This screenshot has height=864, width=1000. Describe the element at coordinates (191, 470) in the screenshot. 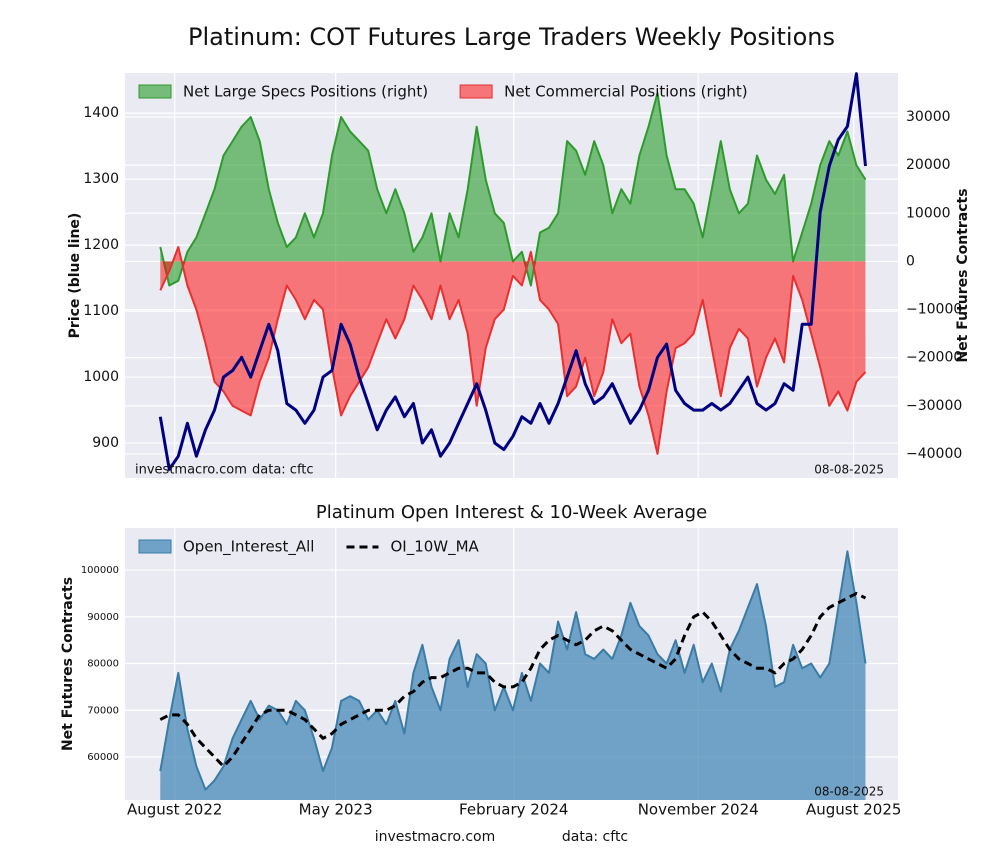

I see `annotation: investmacro.com` at that location.